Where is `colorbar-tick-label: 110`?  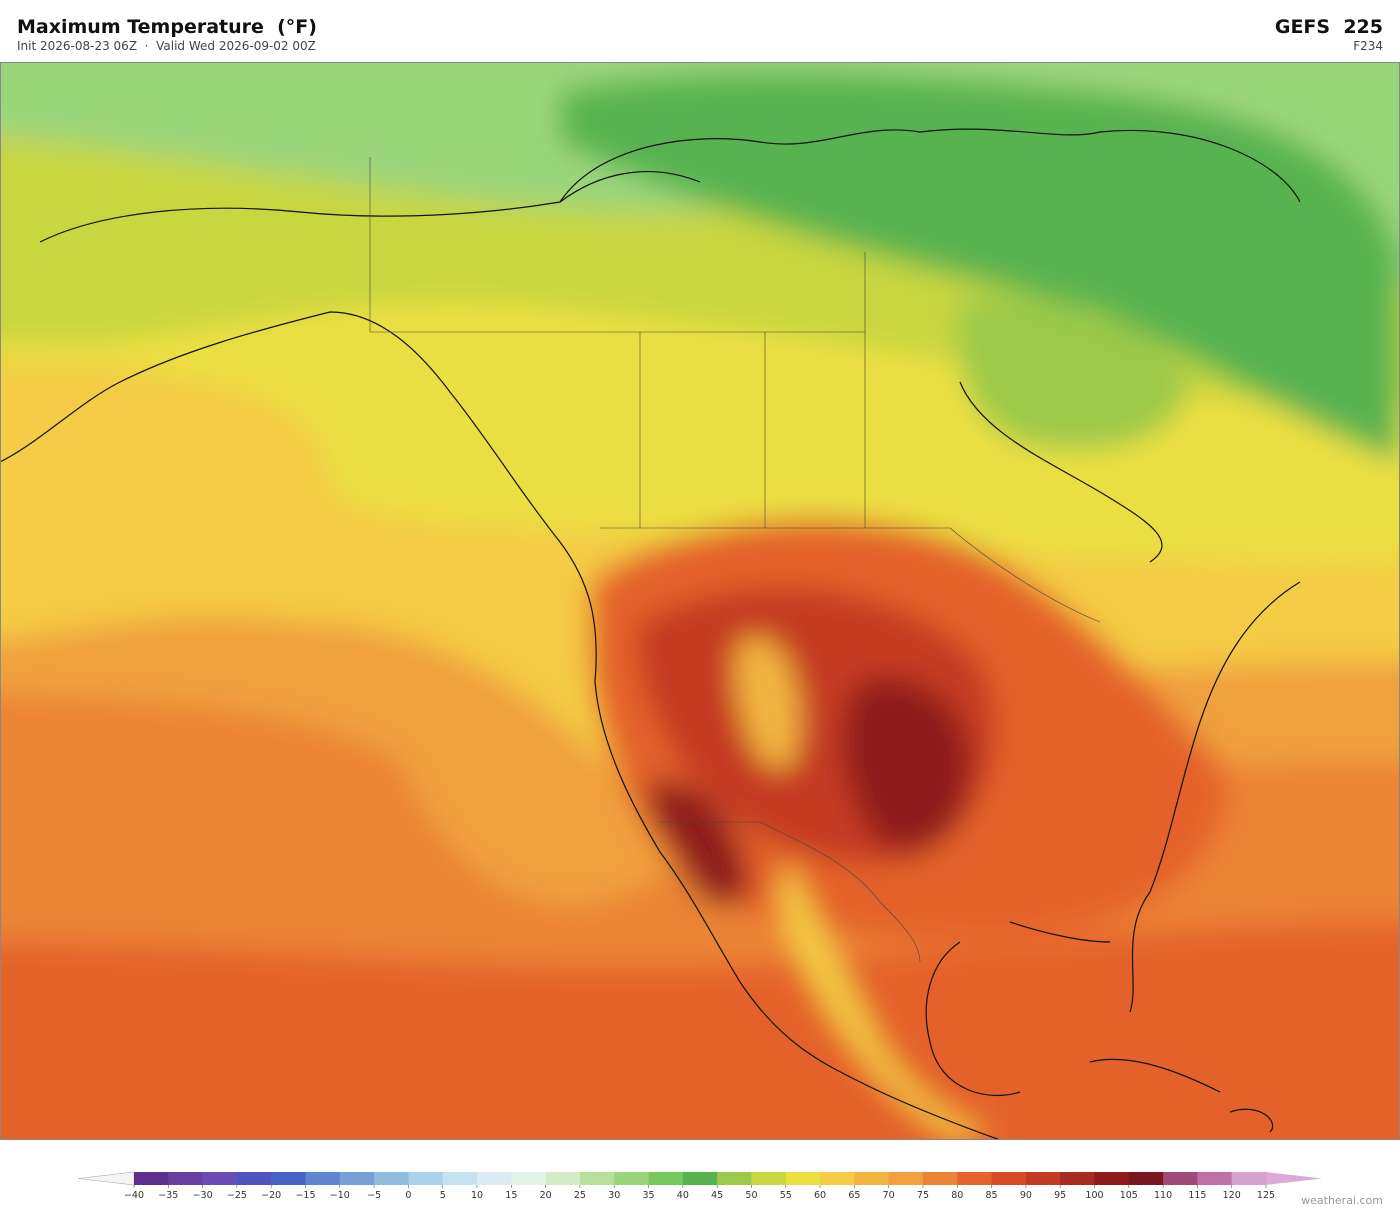
colorbar-tick-label: 110 is located at coordinates (1163, 1195).